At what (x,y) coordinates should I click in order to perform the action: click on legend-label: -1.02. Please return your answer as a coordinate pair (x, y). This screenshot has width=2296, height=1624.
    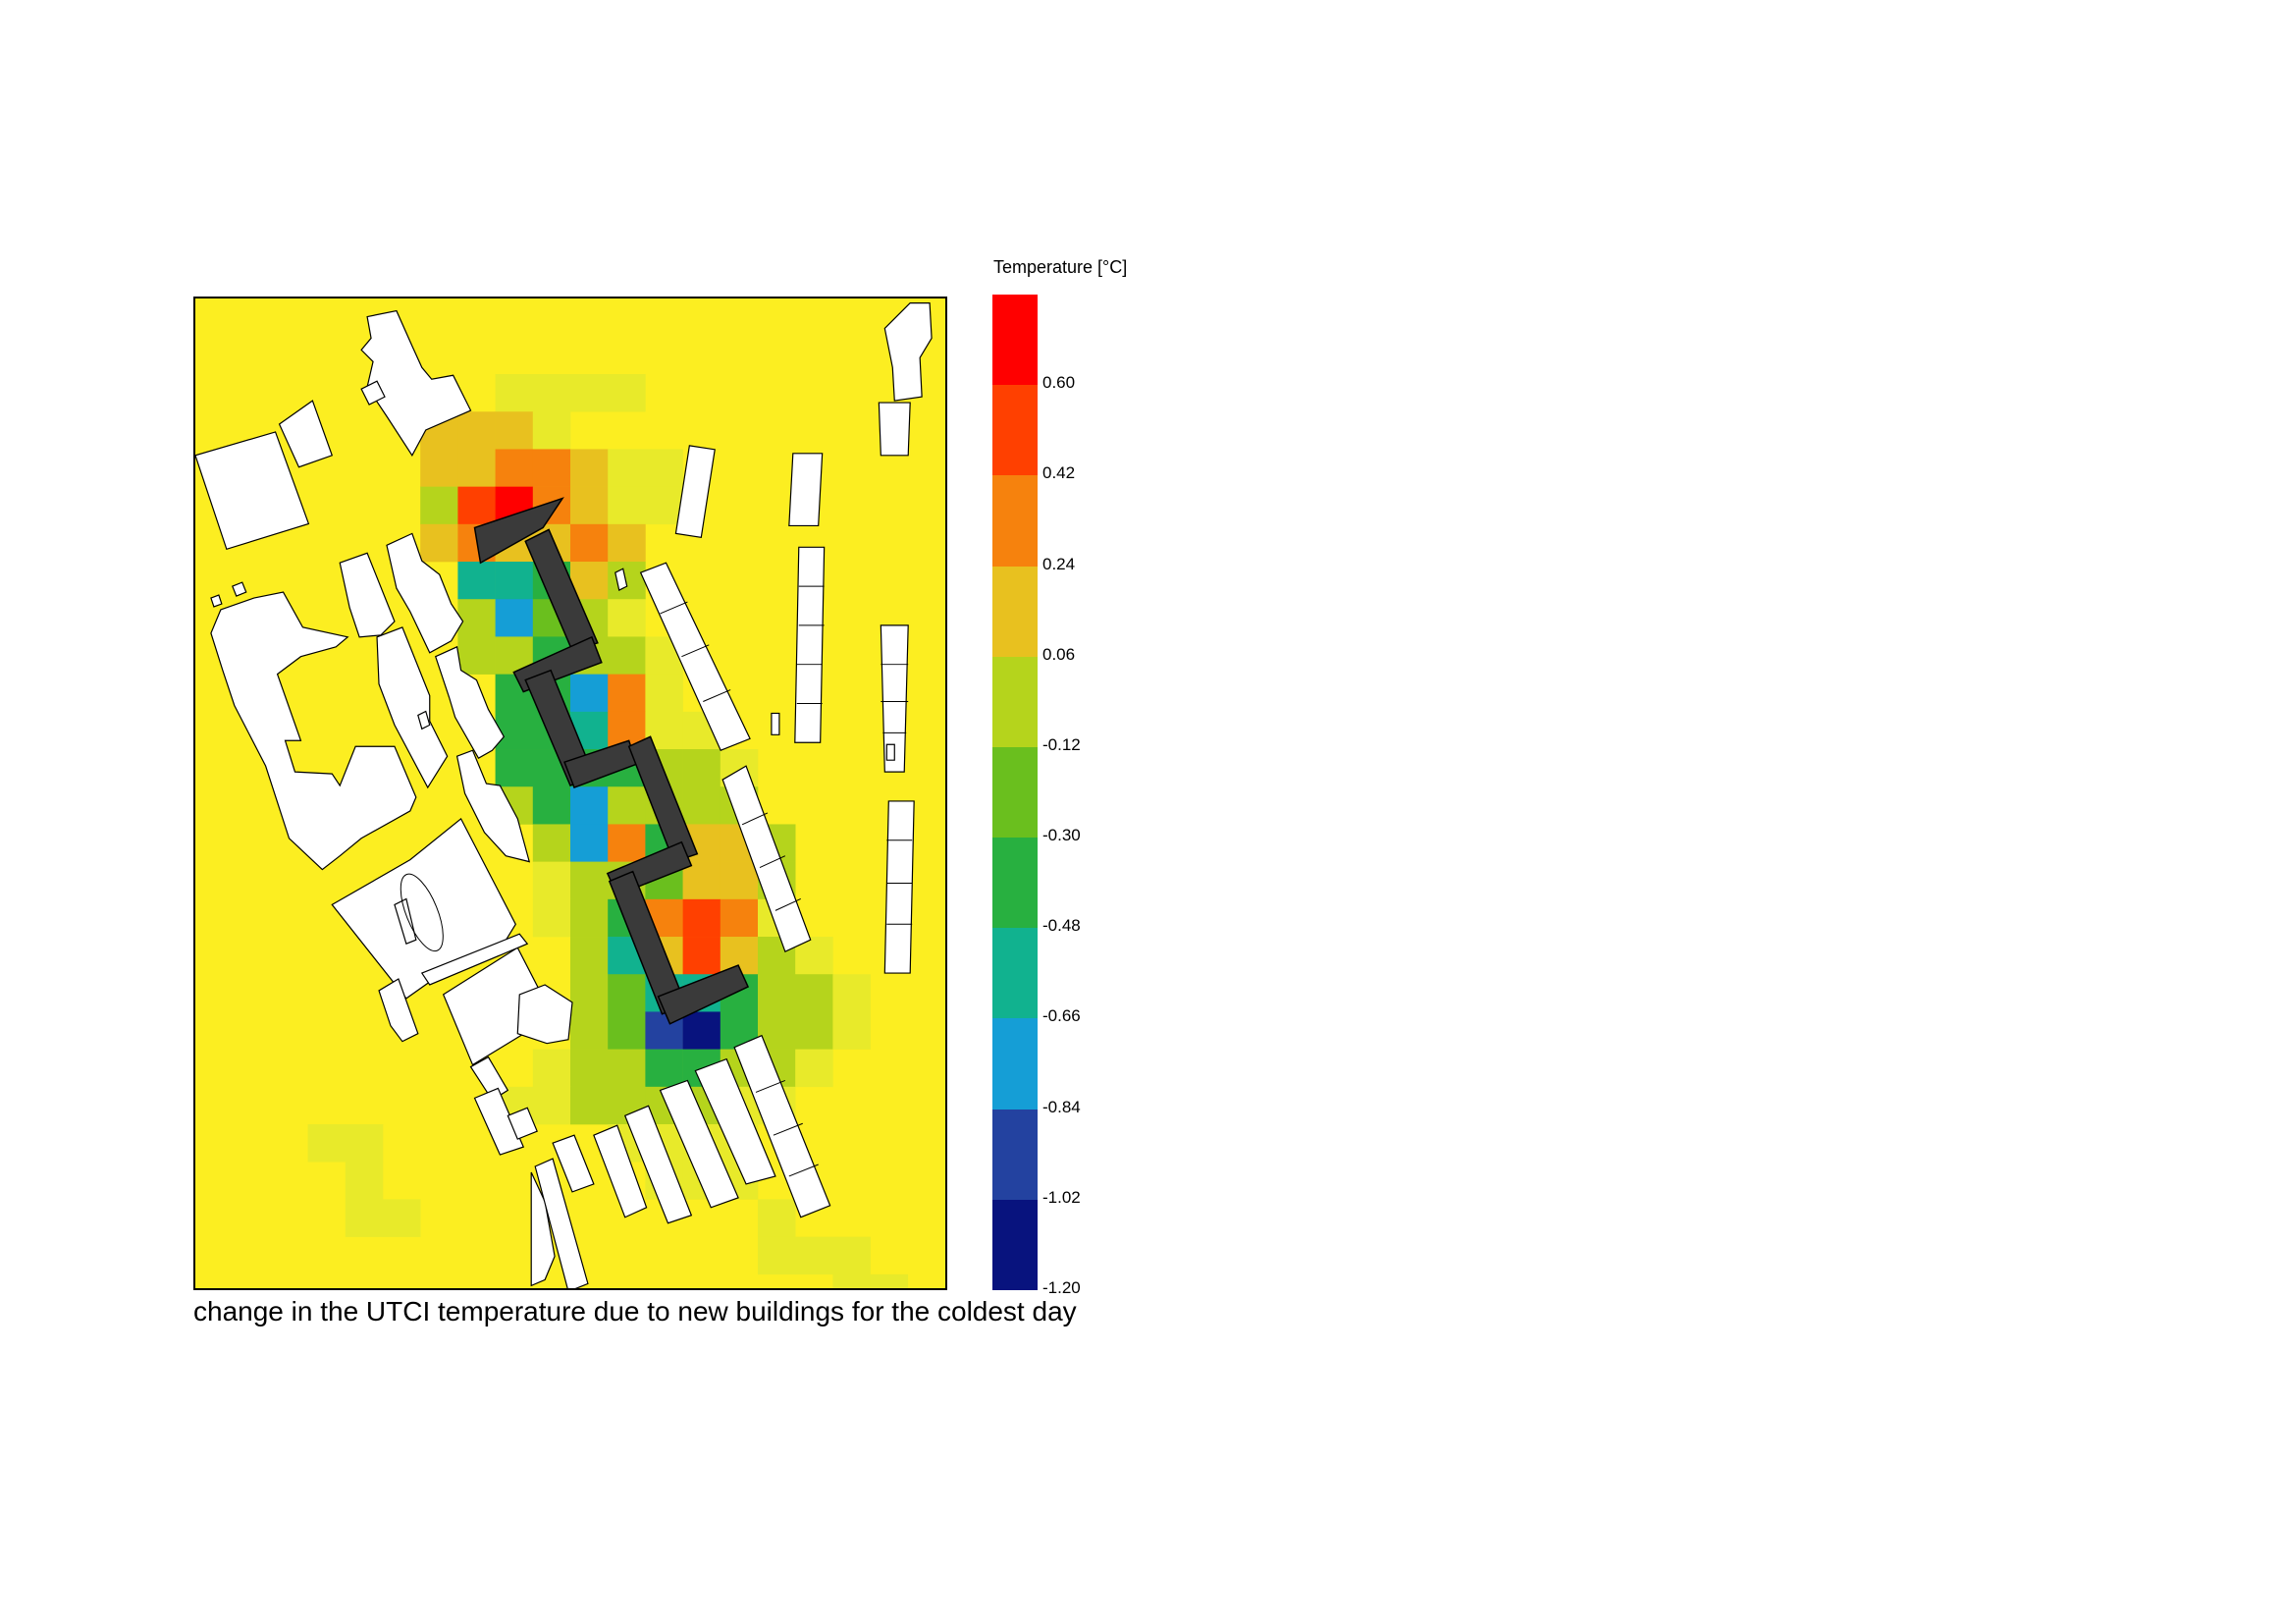
    Looking at the image, I should click on (1062, 1197).